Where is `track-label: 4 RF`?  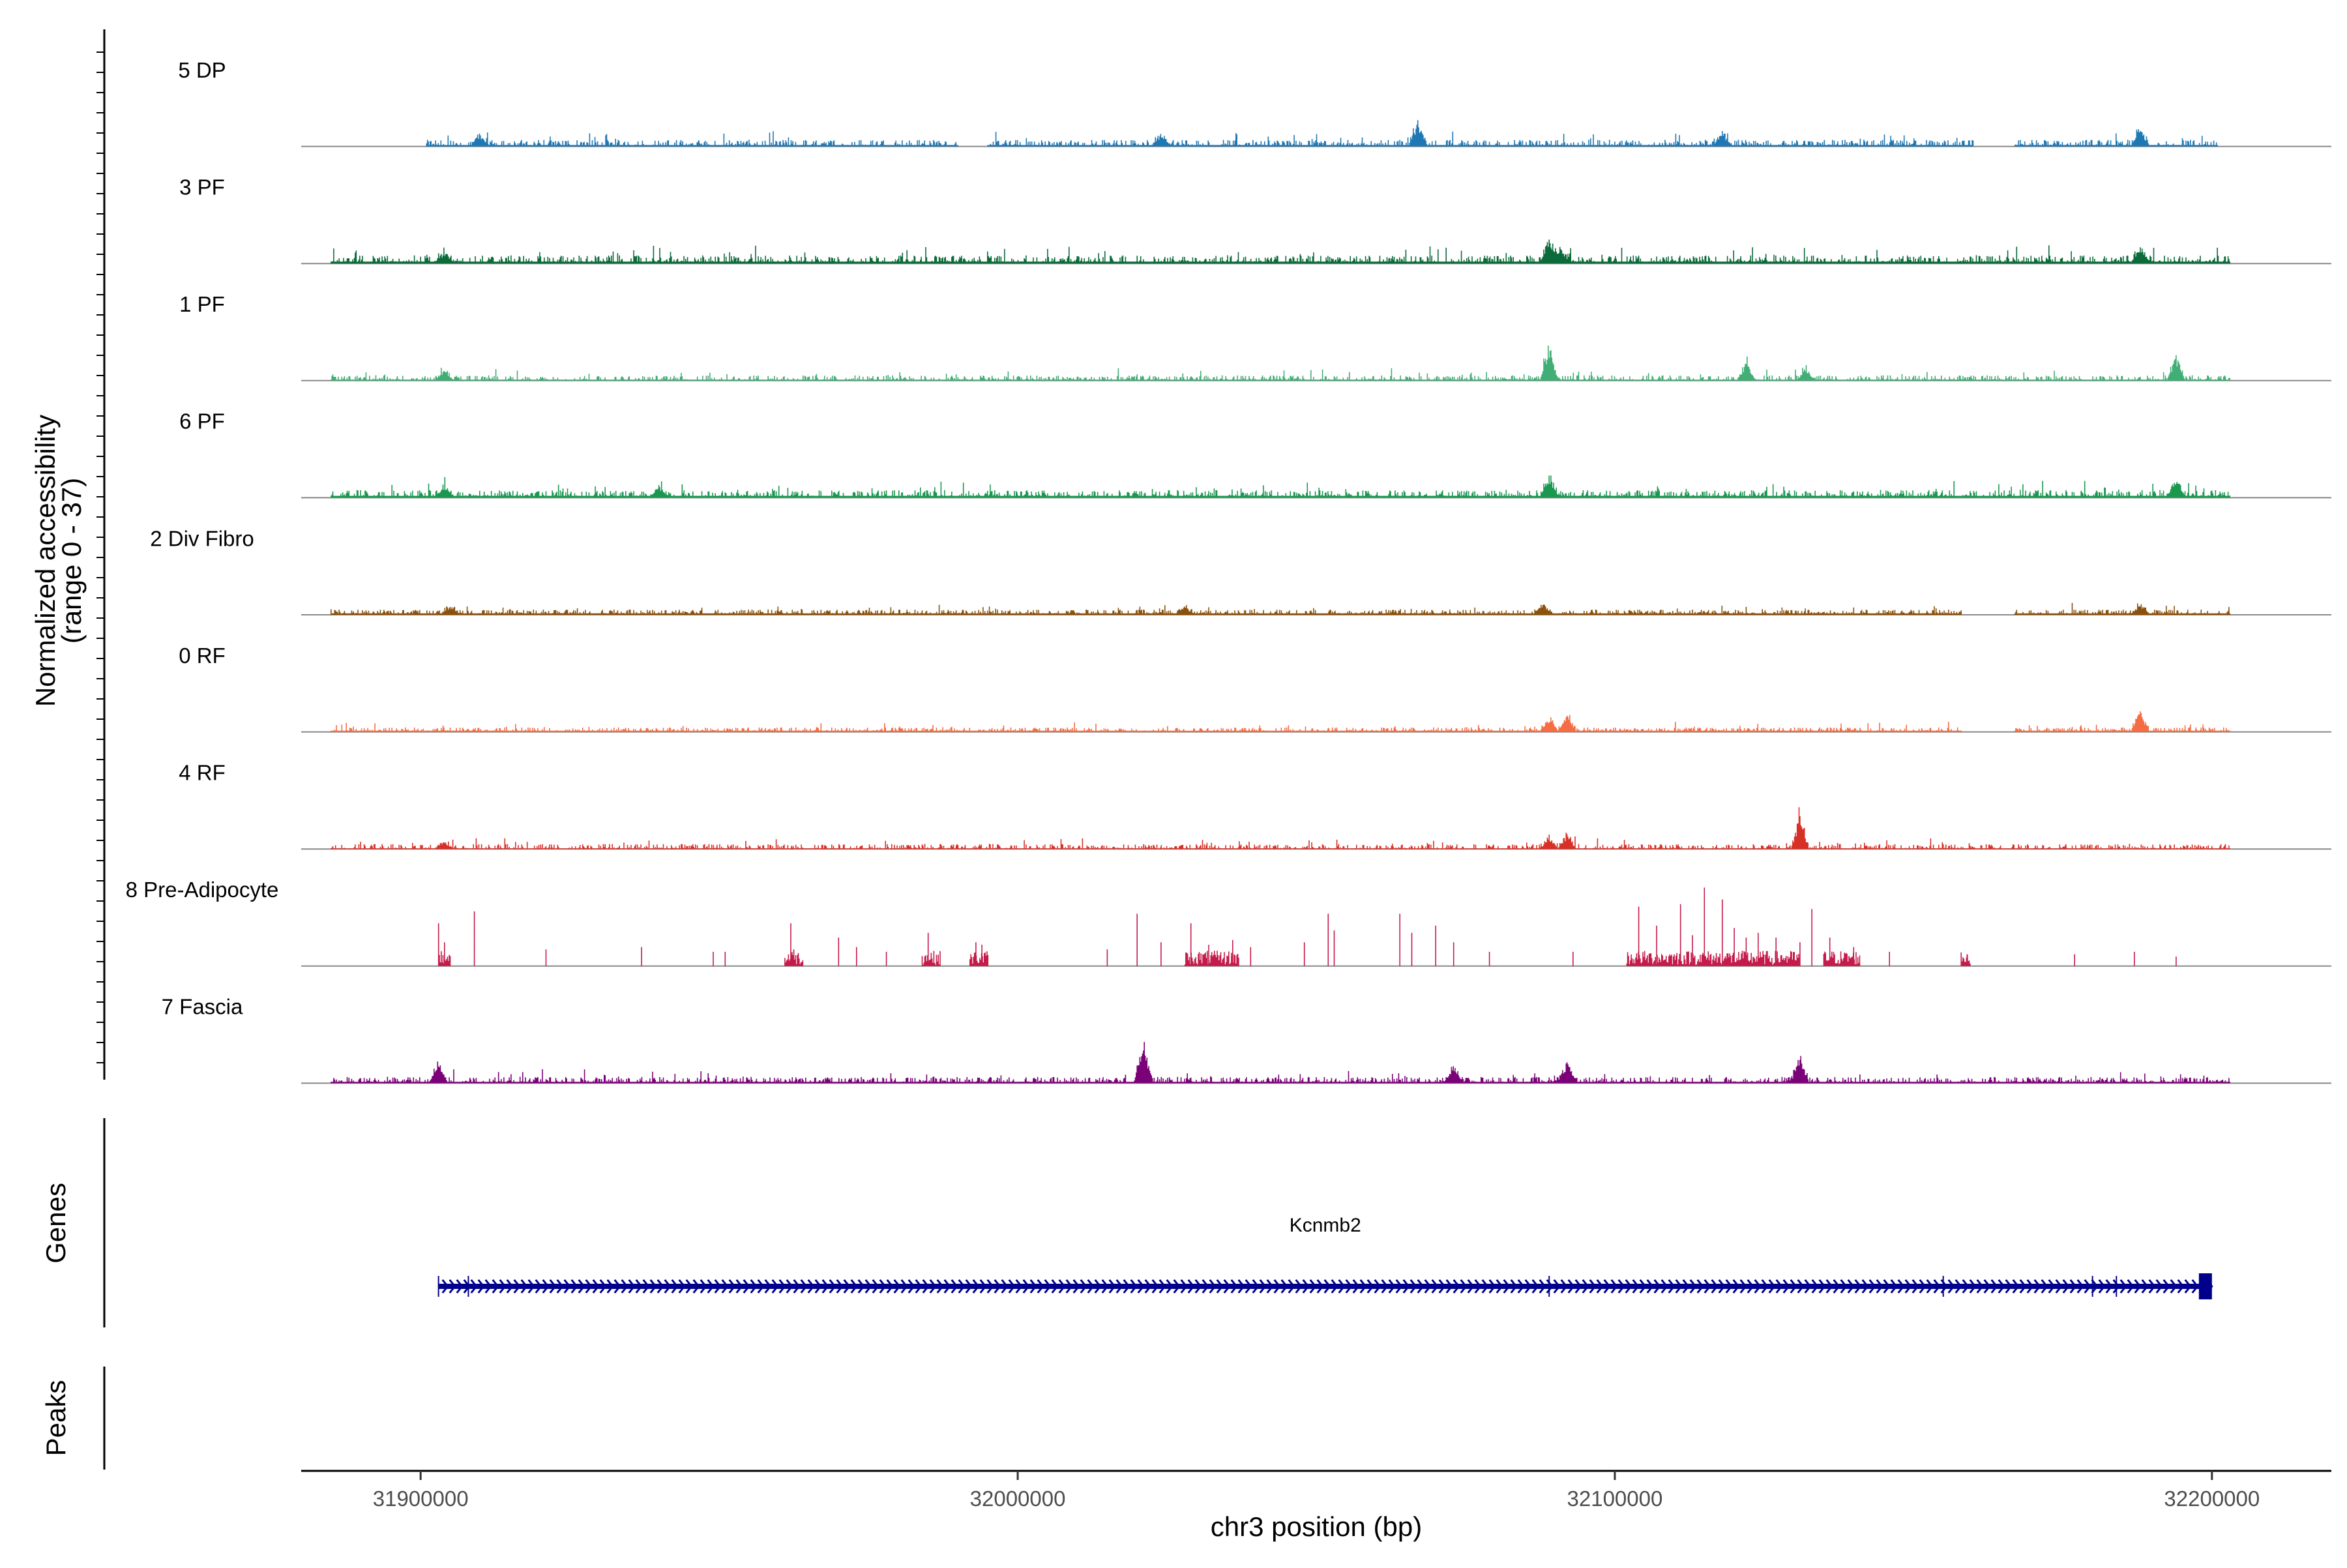
track-label: 4 RF is located at coordinates (202, 772).